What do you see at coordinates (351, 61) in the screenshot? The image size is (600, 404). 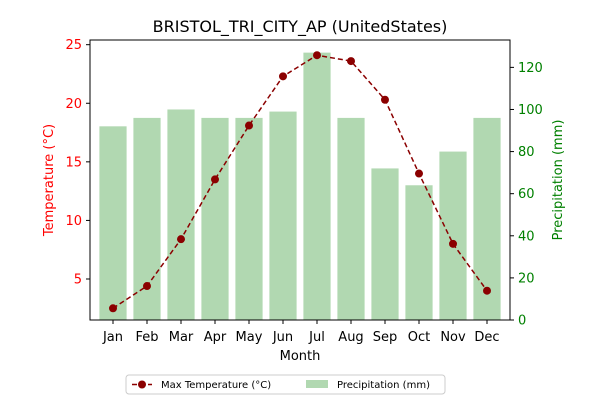 I see `temperature-point-aug` at bounding box center [351, 61].